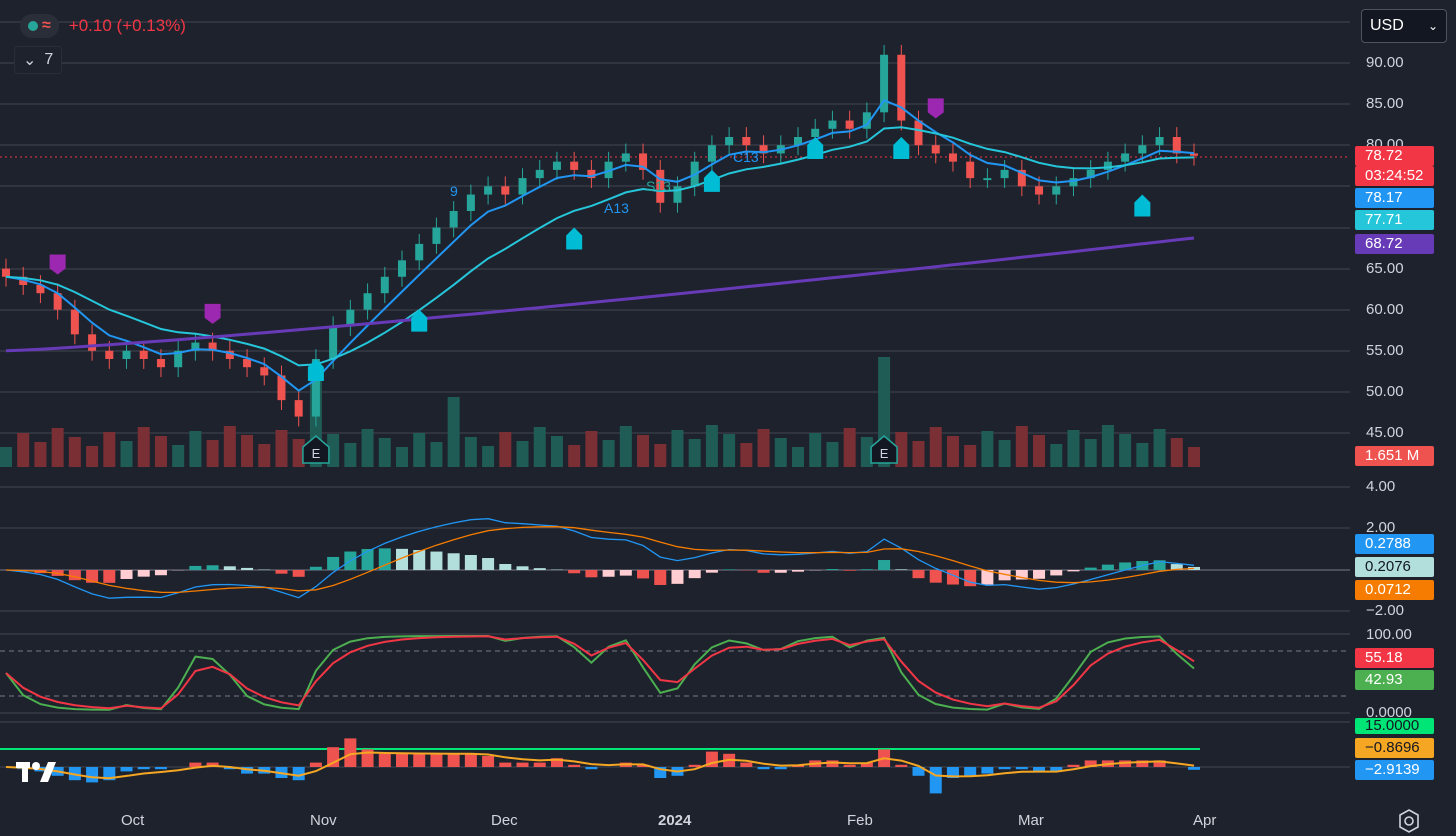 This screenshot has width=1456, height=836. I want to click on macd-tag: 0.2788, so click(1394, 544).